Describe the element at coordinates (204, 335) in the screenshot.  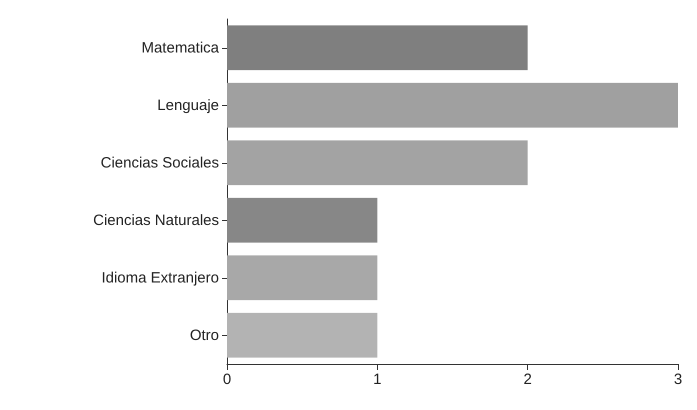
I see `y-tick-label: Otro` at that location.